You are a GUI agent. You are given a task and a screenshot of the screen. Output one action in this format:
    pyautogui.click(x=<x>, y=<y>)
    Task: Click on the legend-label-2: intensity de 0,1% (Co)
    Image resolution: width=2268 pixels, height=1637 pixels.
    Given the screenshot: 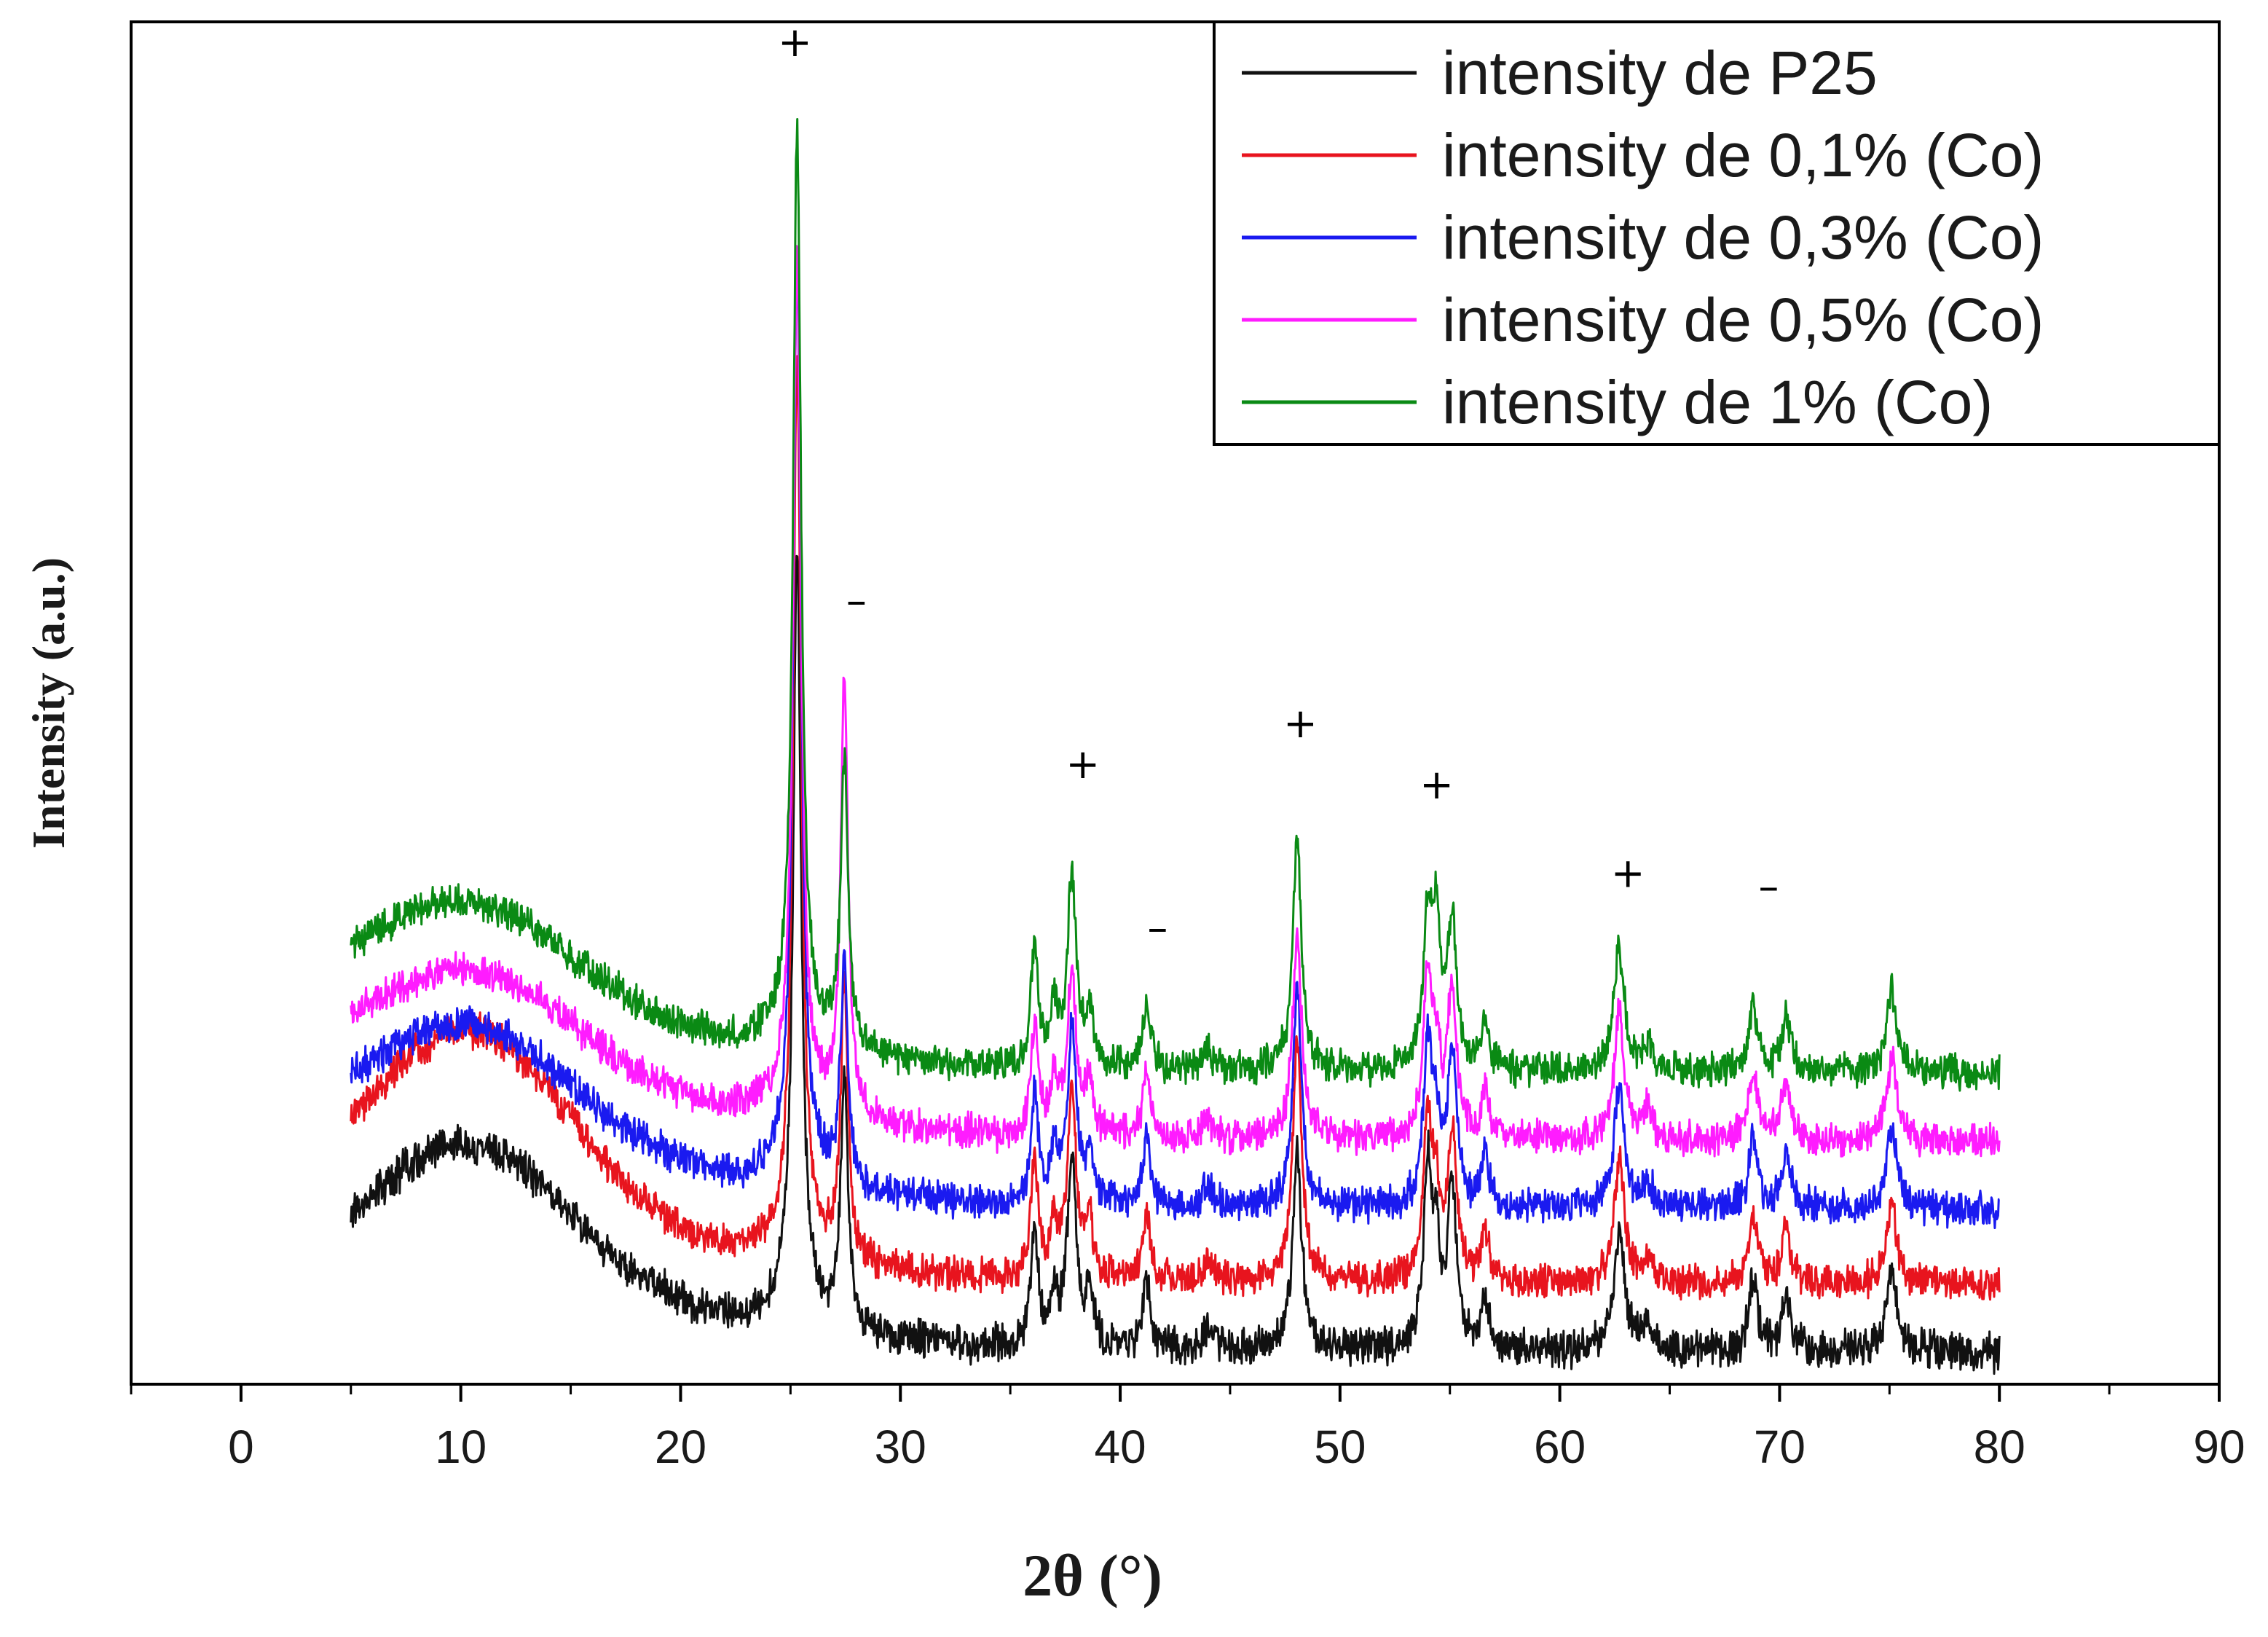 What is the action you would take?
    pyautogui.click(x=1743, y=155)
    